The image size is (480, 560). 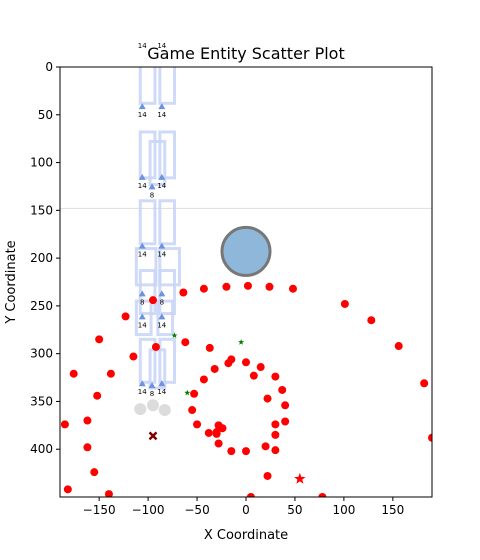 What do you see at coordinates (41, 258) in the screenshot?
I see `y-tick-label: 200` at bounding box center [41, 258].